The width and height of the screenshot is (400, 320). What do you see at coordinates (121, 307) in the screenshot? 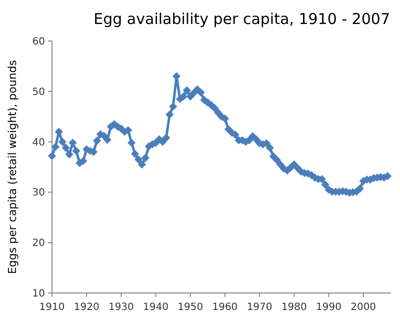
I see `x-tick-label: 1930` at bounding box center [121, 307].